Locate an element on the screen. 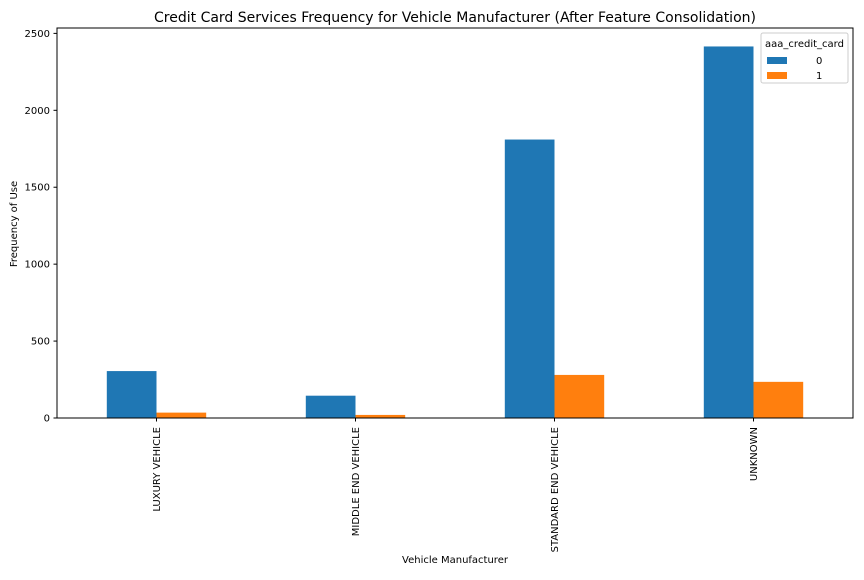  x-tick-label: MIDDLE END VEHICLE is located at coordinates (356, 481).